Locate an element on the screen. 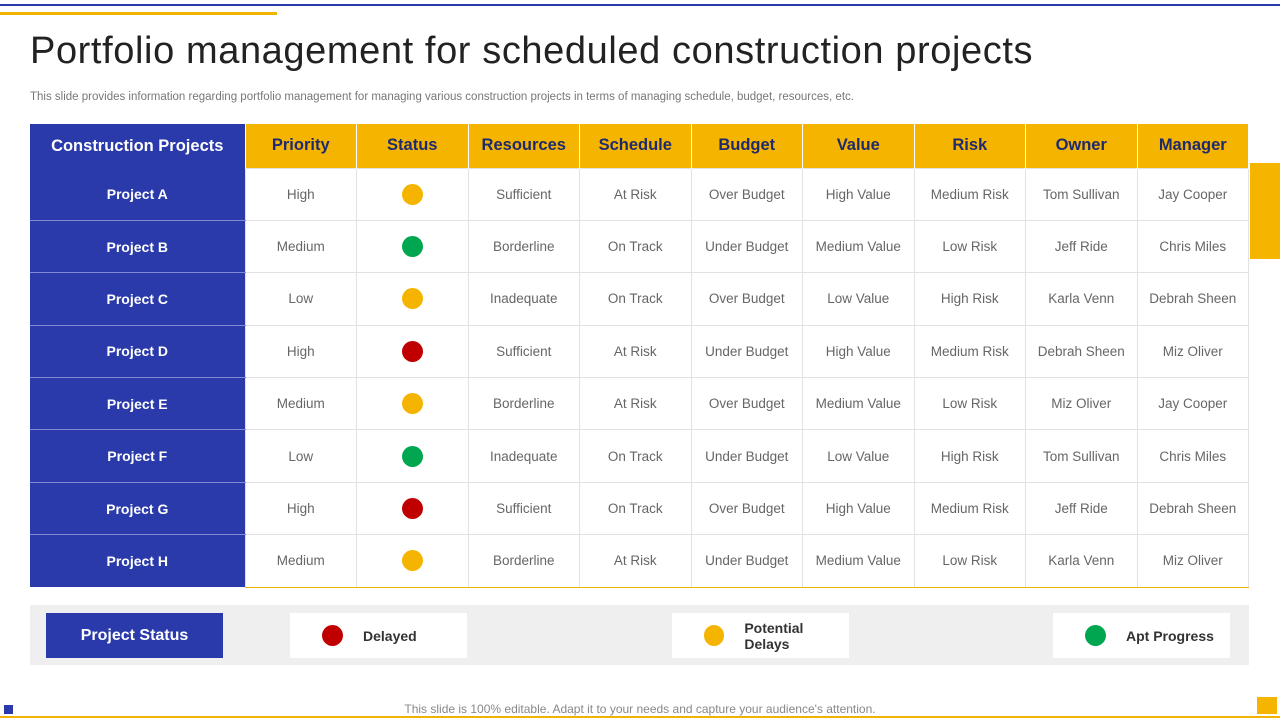 This screenshot has height=720, width=1280. project-name-cell: Project B is located at coordinates (137, 247).